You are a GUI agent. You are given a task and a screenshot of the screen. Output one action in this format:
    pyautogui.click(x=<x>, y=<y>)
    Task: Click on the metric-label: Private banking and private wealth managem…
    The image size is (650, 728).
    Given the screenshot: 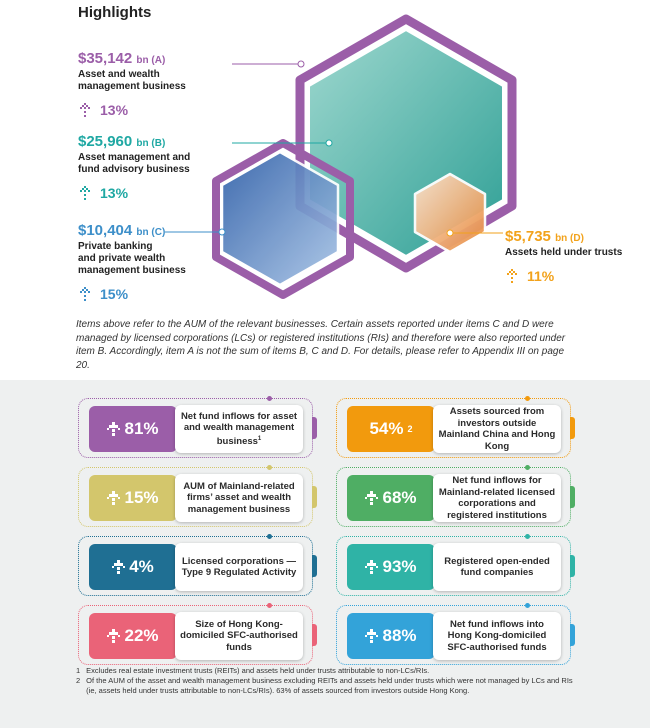 What is the action you would take?
    pyautogui.click(x=132, y=258)
    